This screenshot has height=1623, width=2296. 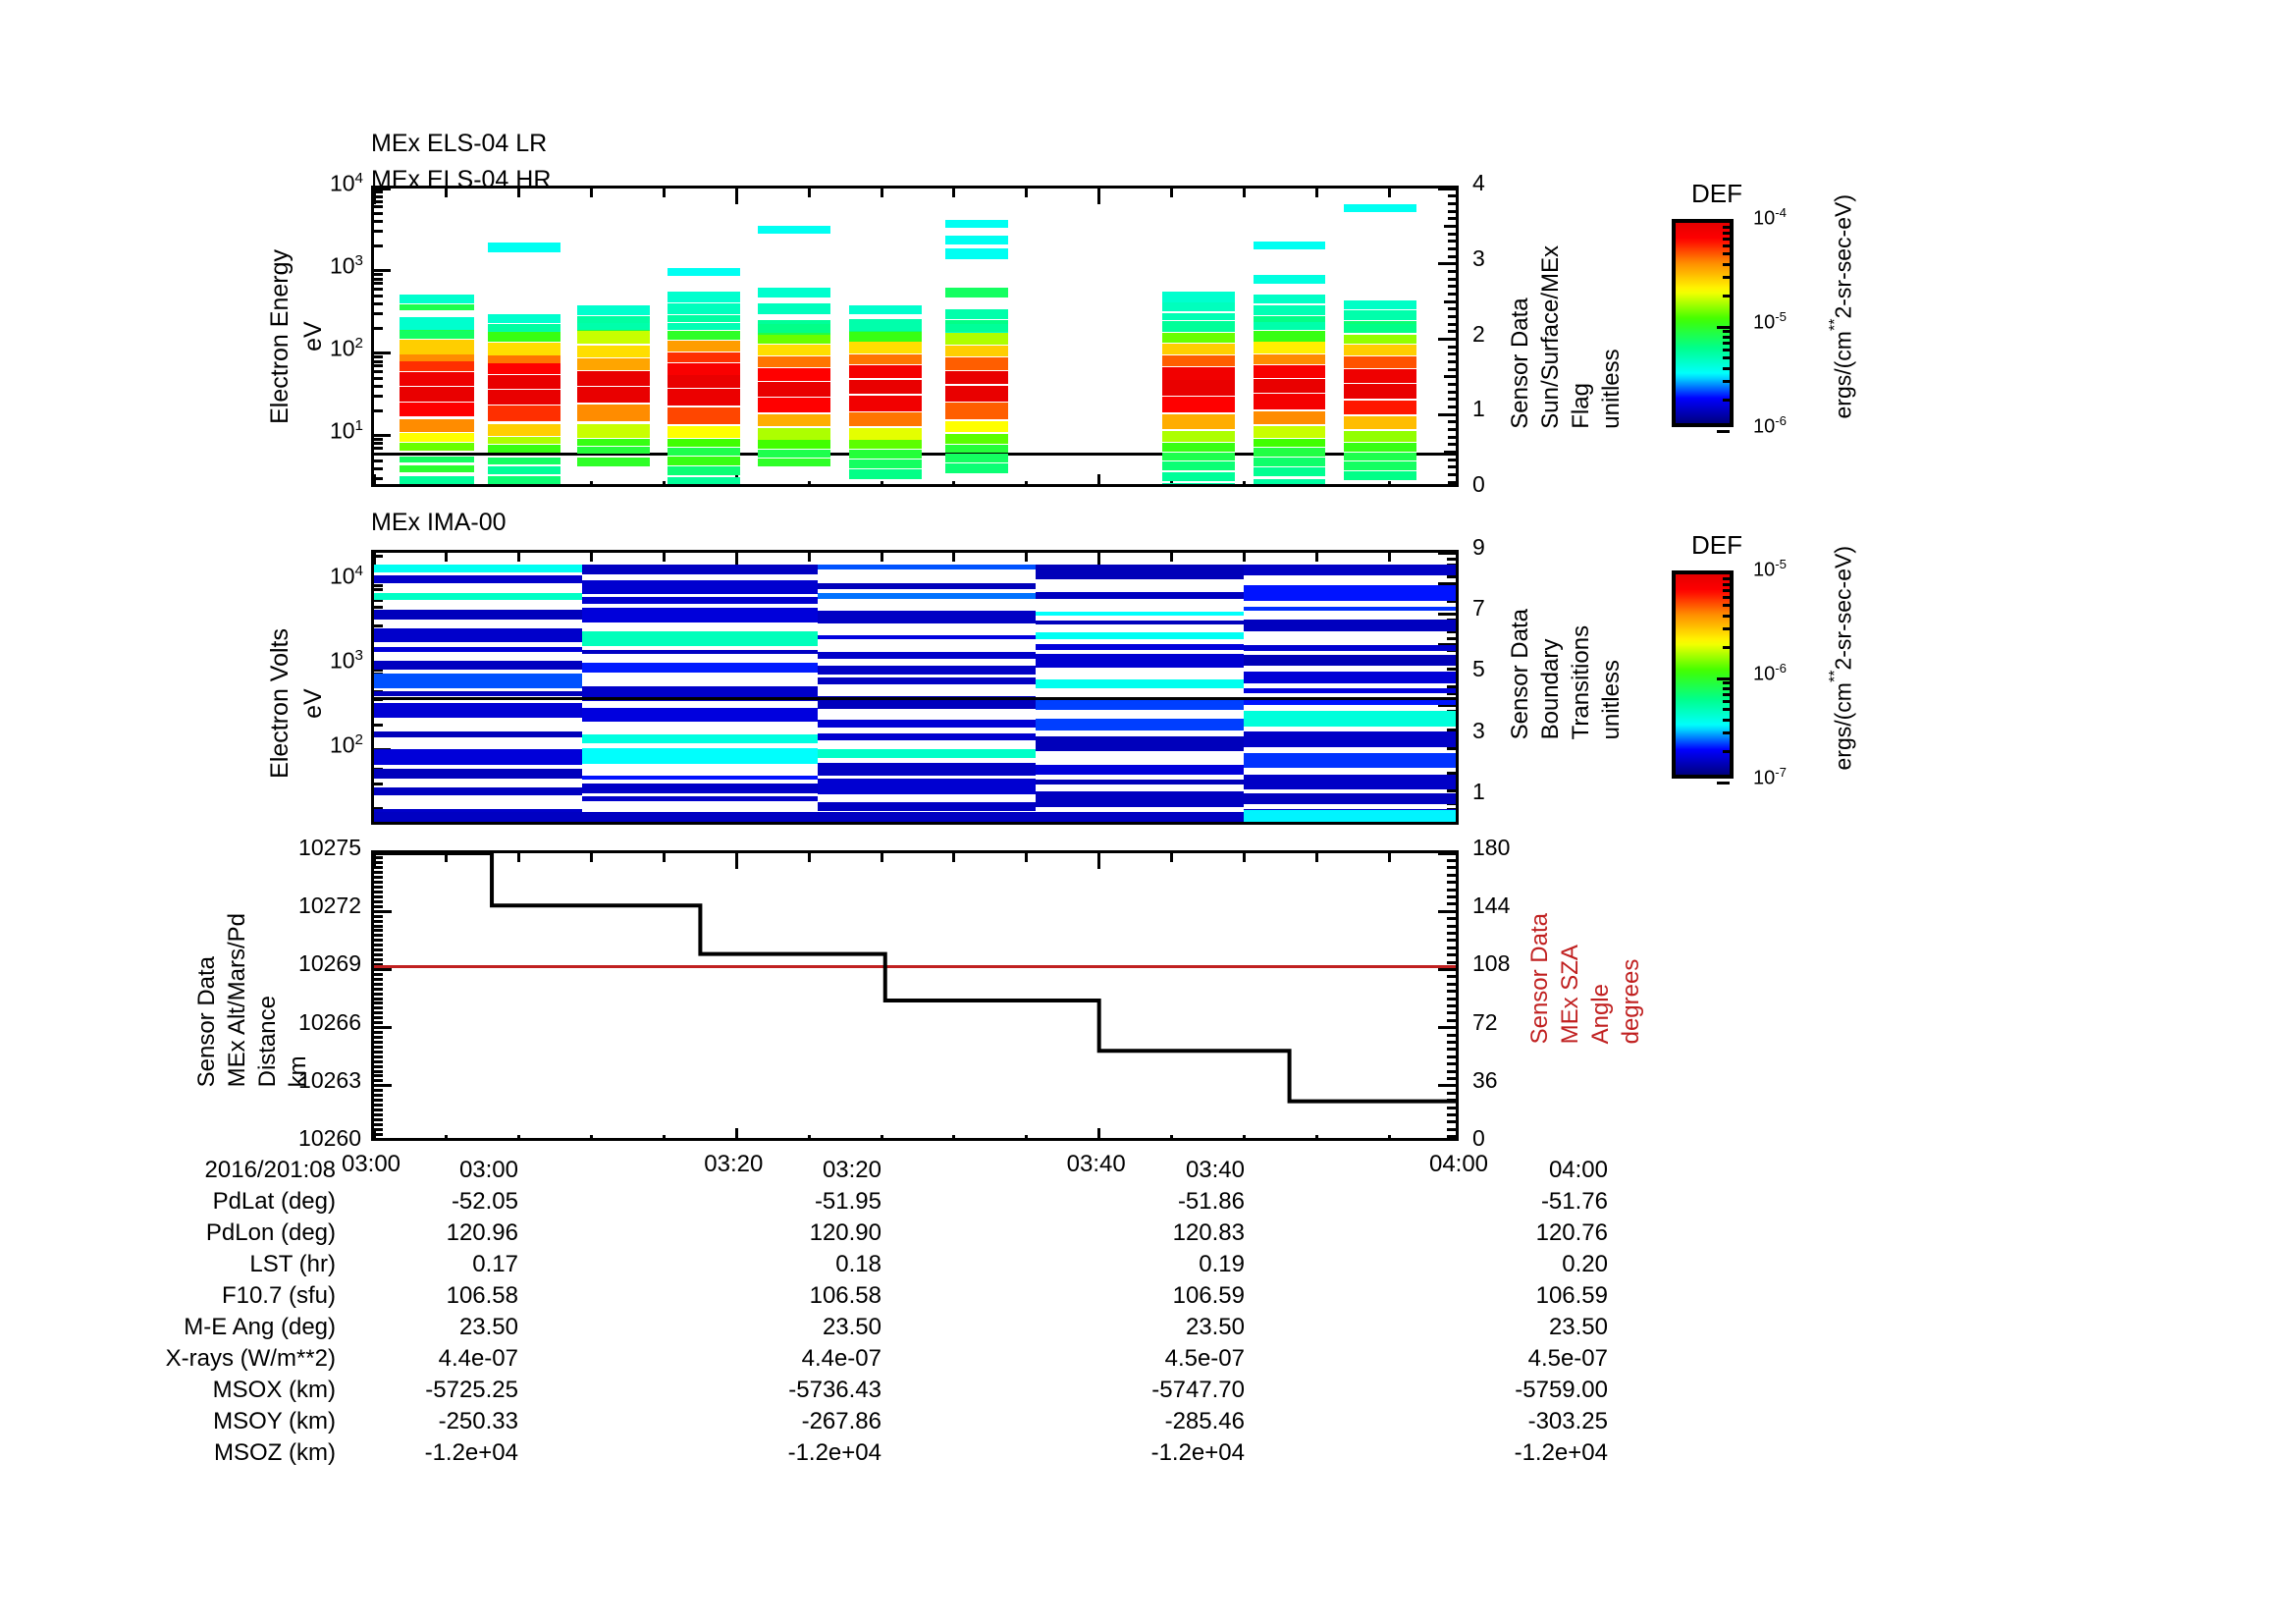 I want to click on panel3-yright-tick-label: 36, so click(x=1485, y=1079).